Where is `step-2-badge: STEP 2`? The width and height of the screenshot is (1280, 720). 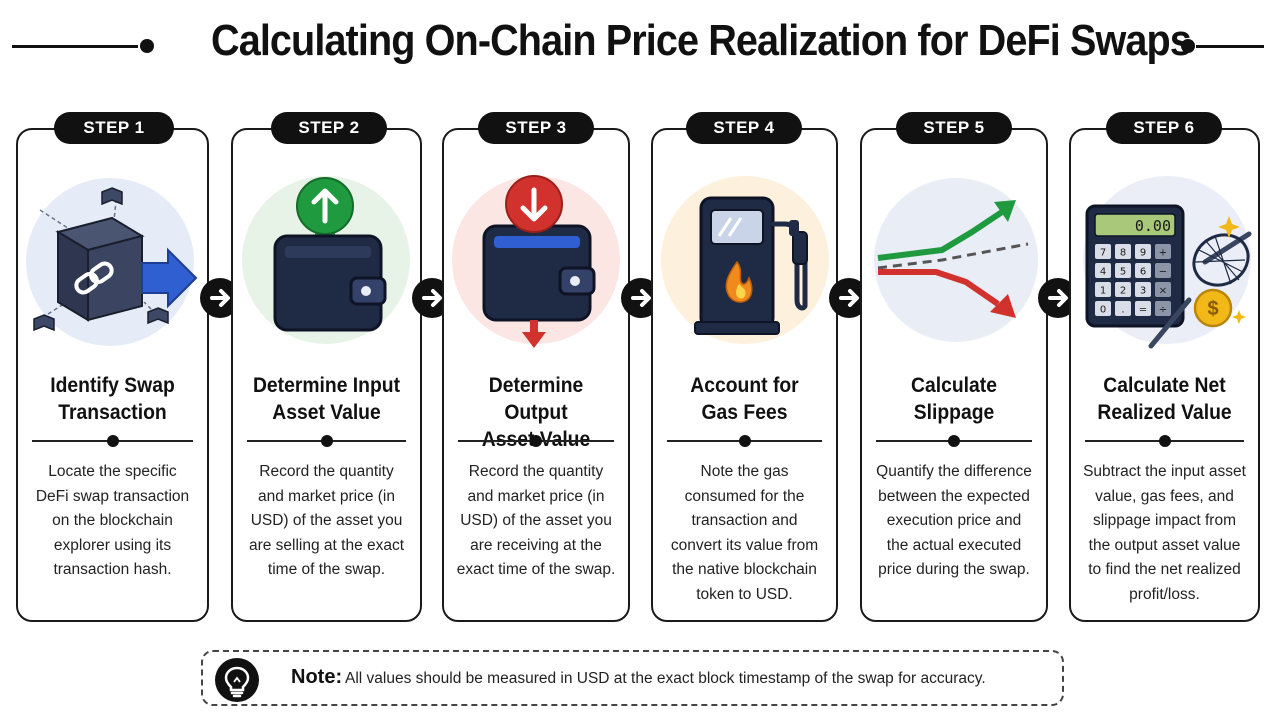
step-2-badge: STEP 2 is located at coordinates (329, 128).